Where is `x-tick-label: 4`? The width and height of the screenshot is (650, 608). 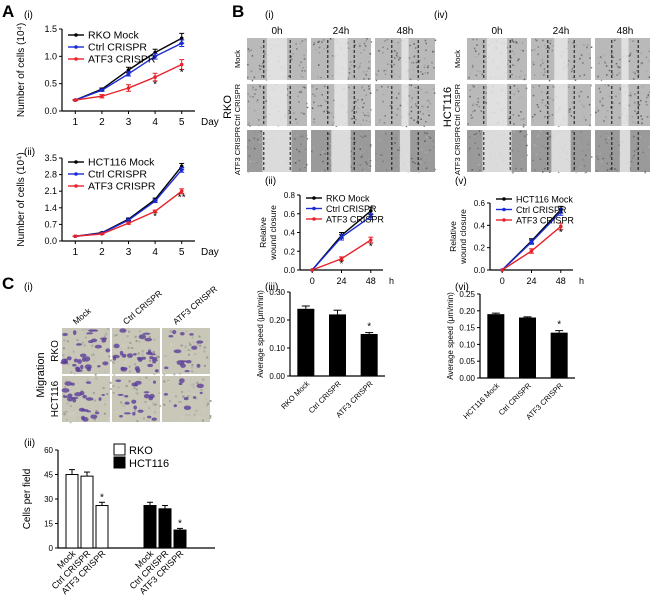
x-tick-label: 4 is located at coordinates (155, 252).